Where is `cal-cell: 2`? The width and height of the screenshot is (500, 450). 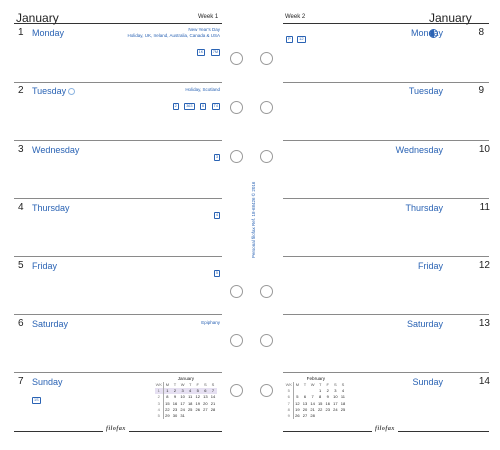
cal-cell: 2 is located at coordinates (327, 391).